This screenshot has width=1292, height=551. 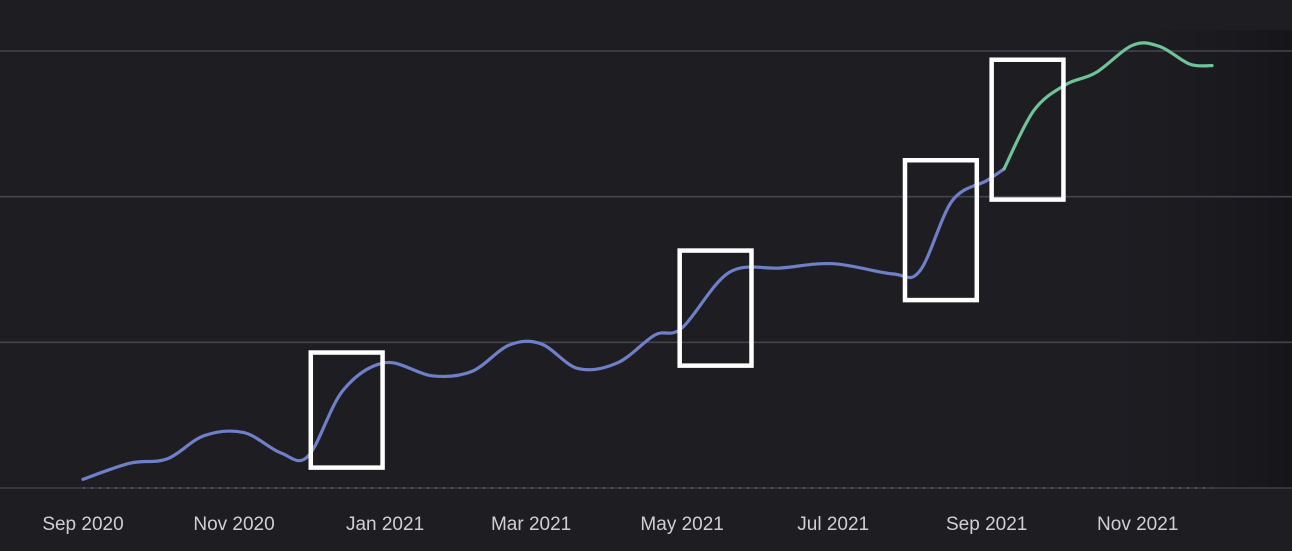 I want to click on x-tick-label: Sep 2020, so click(x=82, y=524).